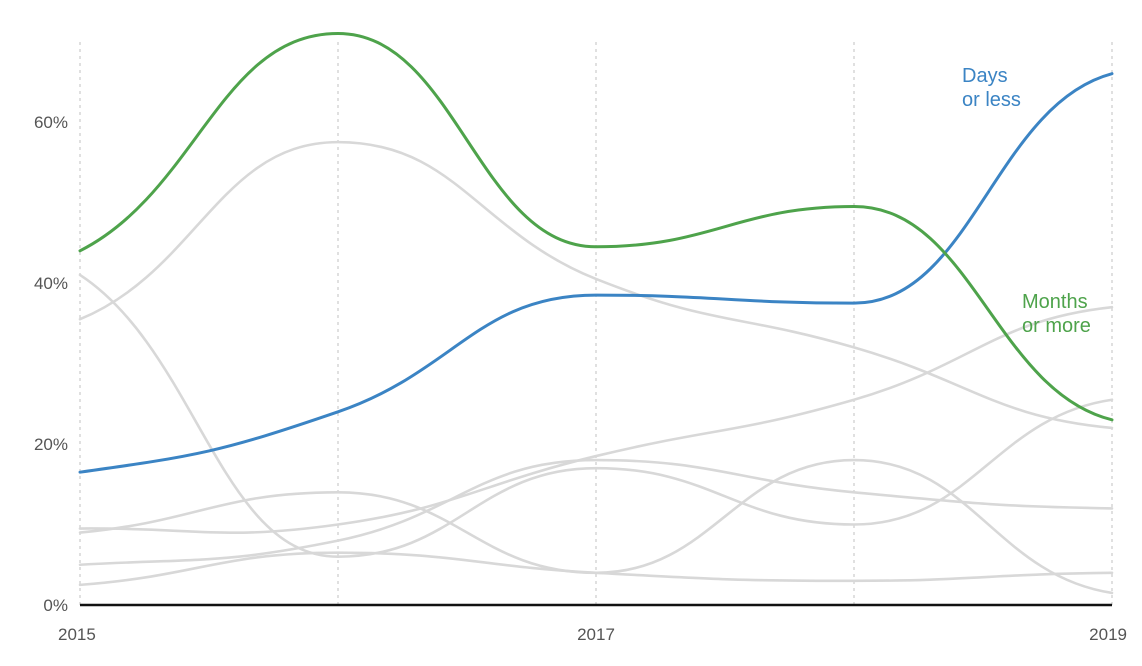 Image resolution: width=1142 pixels, height=666 pixels. What do you see at coordinates (51, 364) in the screenshot?
I see `y-axis: 0% 20% 40% 60%` at bounding box center [51, 364].